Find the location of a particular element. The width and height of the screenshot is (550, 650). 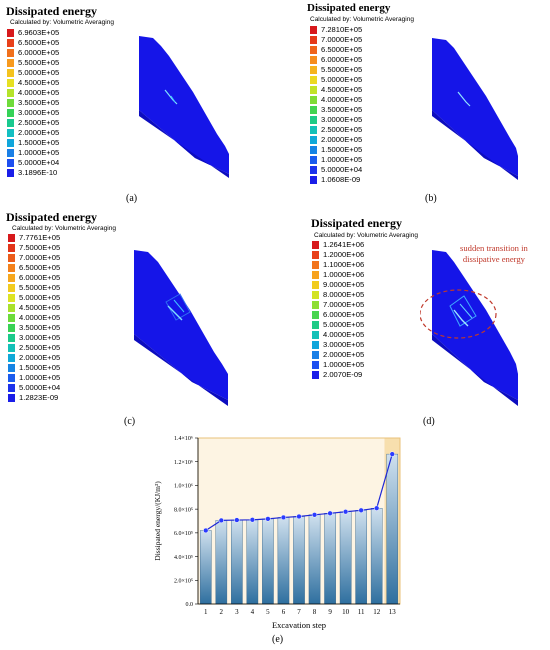

x-tick-label: 8 is located at coordinates (315, 612).